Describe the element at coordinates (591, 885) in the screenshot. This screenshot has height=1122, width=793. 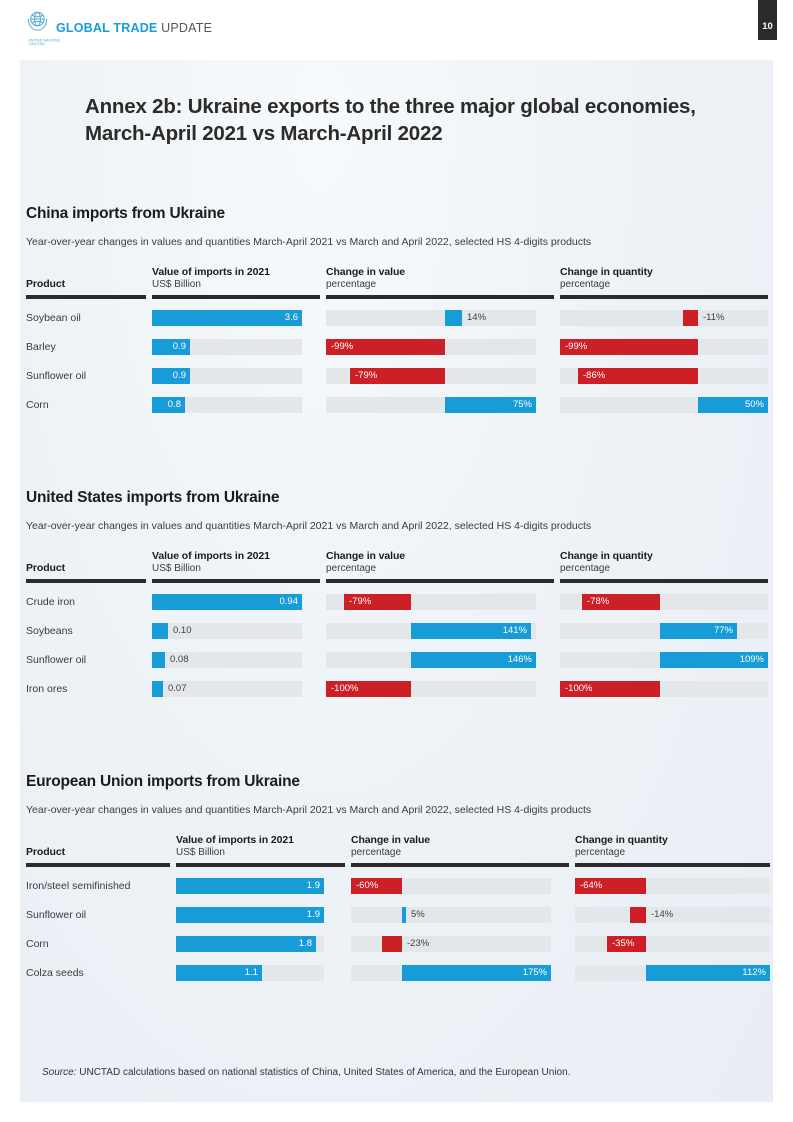
I see `bar-value-label: -64%` at that location.